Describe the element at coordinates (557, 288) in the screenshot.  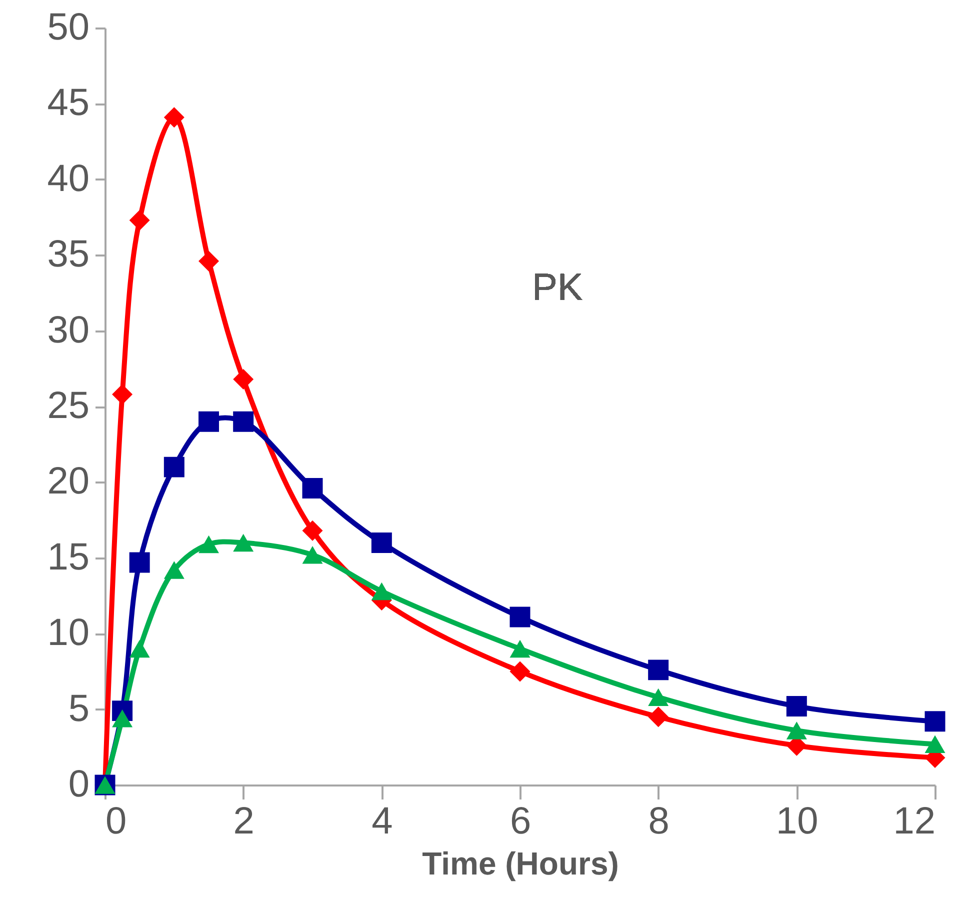
I see `annotation: PK` at that location.